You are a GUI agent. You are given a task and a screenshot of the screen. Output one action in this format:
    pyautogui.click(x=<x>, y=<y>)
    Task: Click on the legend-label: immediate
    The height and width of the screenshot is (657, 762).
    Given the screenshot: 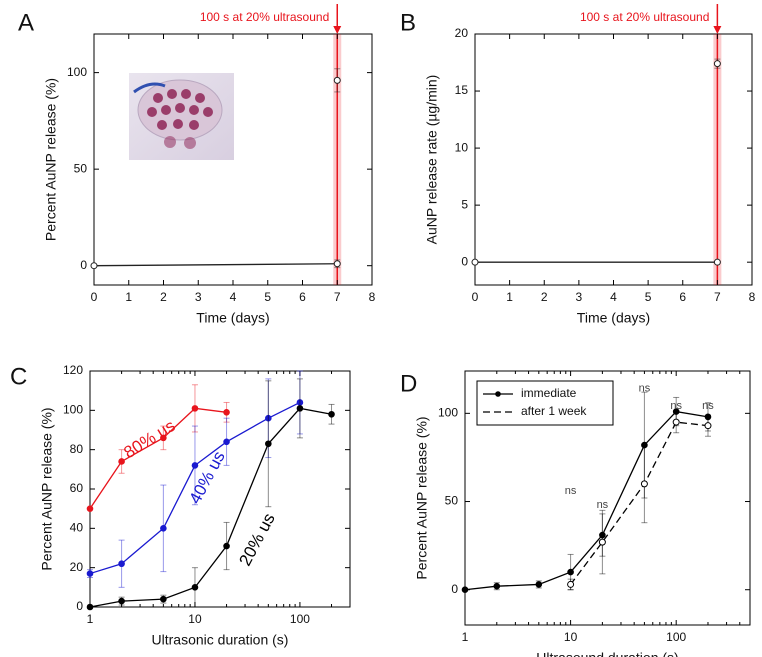 What is the action you would take?
    pyautogui.click(x=549, y=393)
    